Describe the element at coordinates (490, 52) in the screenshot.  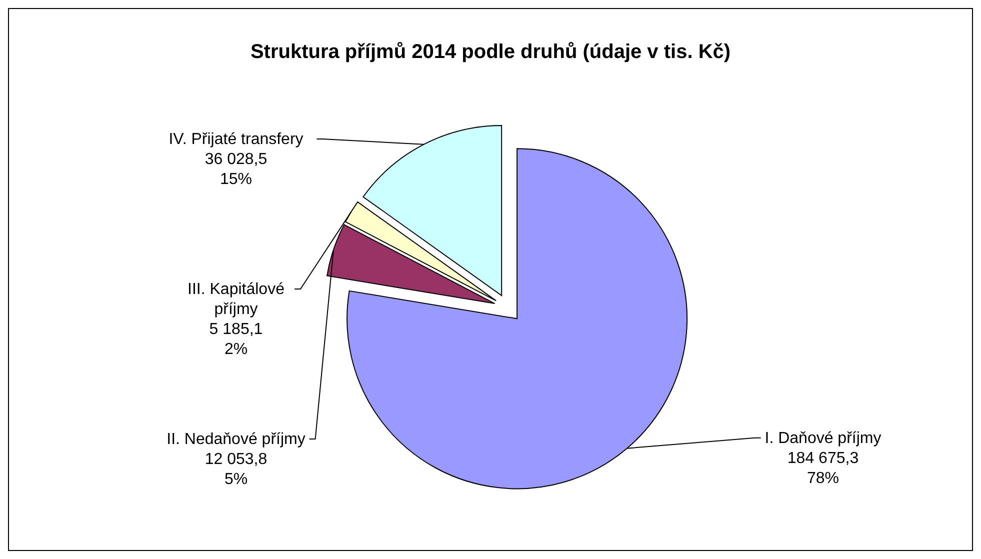
I see `chart-title: Struktura příjmů 2014 podle druhů (údaje v tis. Kč)` at that location.